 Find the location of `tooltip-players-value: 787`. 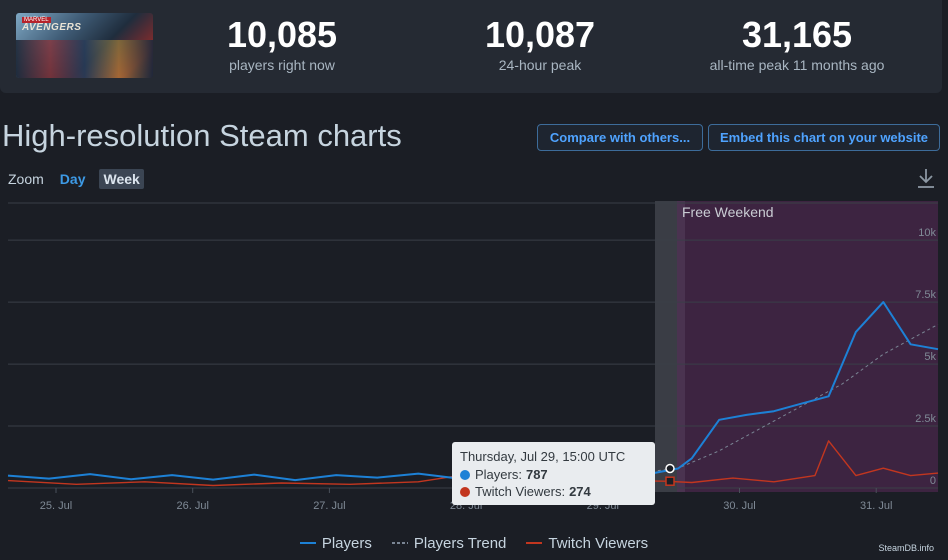

tooltip-players-value: 787 is located at coordinates (536, 474).